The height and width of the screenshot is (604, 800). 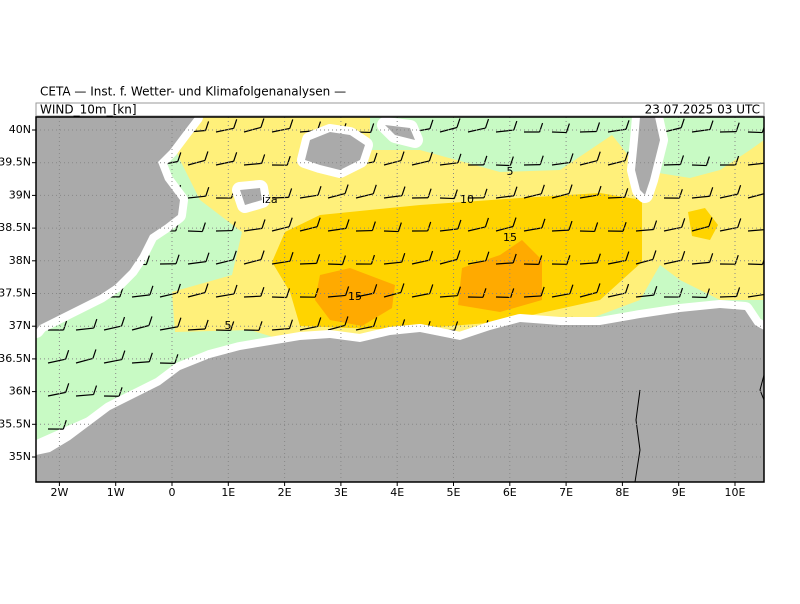 I want to click on lat-label: 39.5N, so click(x=15, y=162).